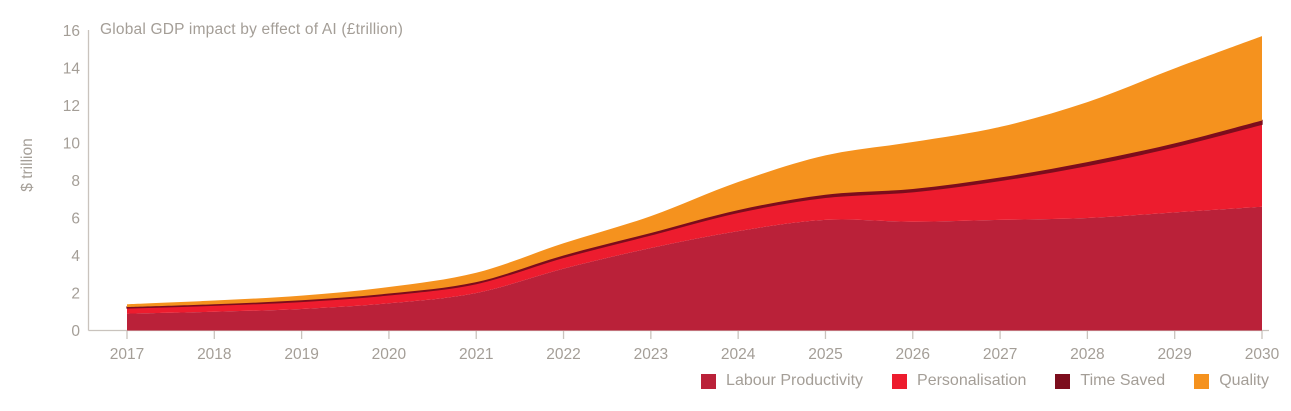 This screenshot has height=411, width=1291. What do you see at coordinates (71, 31) in the screenshot?
I see `y-tick-label: 16` at bounding box center [71, 31].